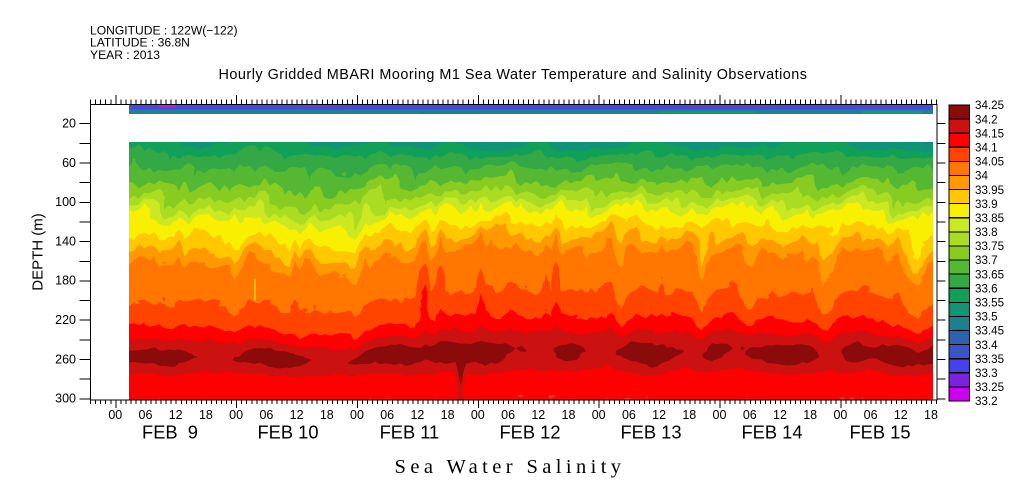 The width and height of the screenshot is (1009, 504). I want to click on svg-text: 33.95, so click(989, 190).